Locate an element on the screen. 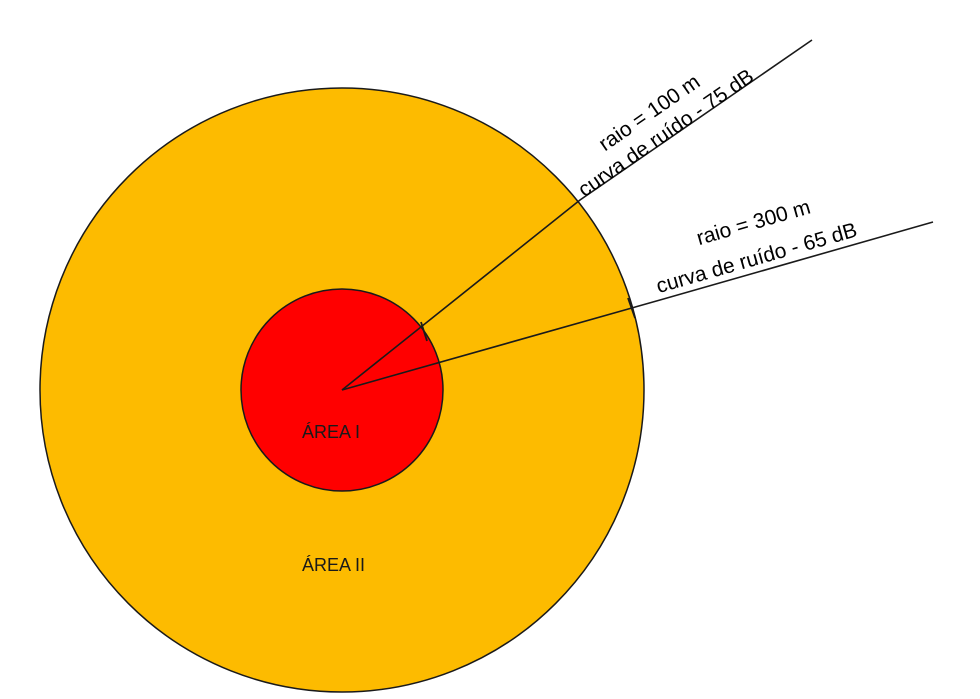 This screenshot has width=980, height=699. inner-radius-tick-mark is located at coordinates (424, 331).